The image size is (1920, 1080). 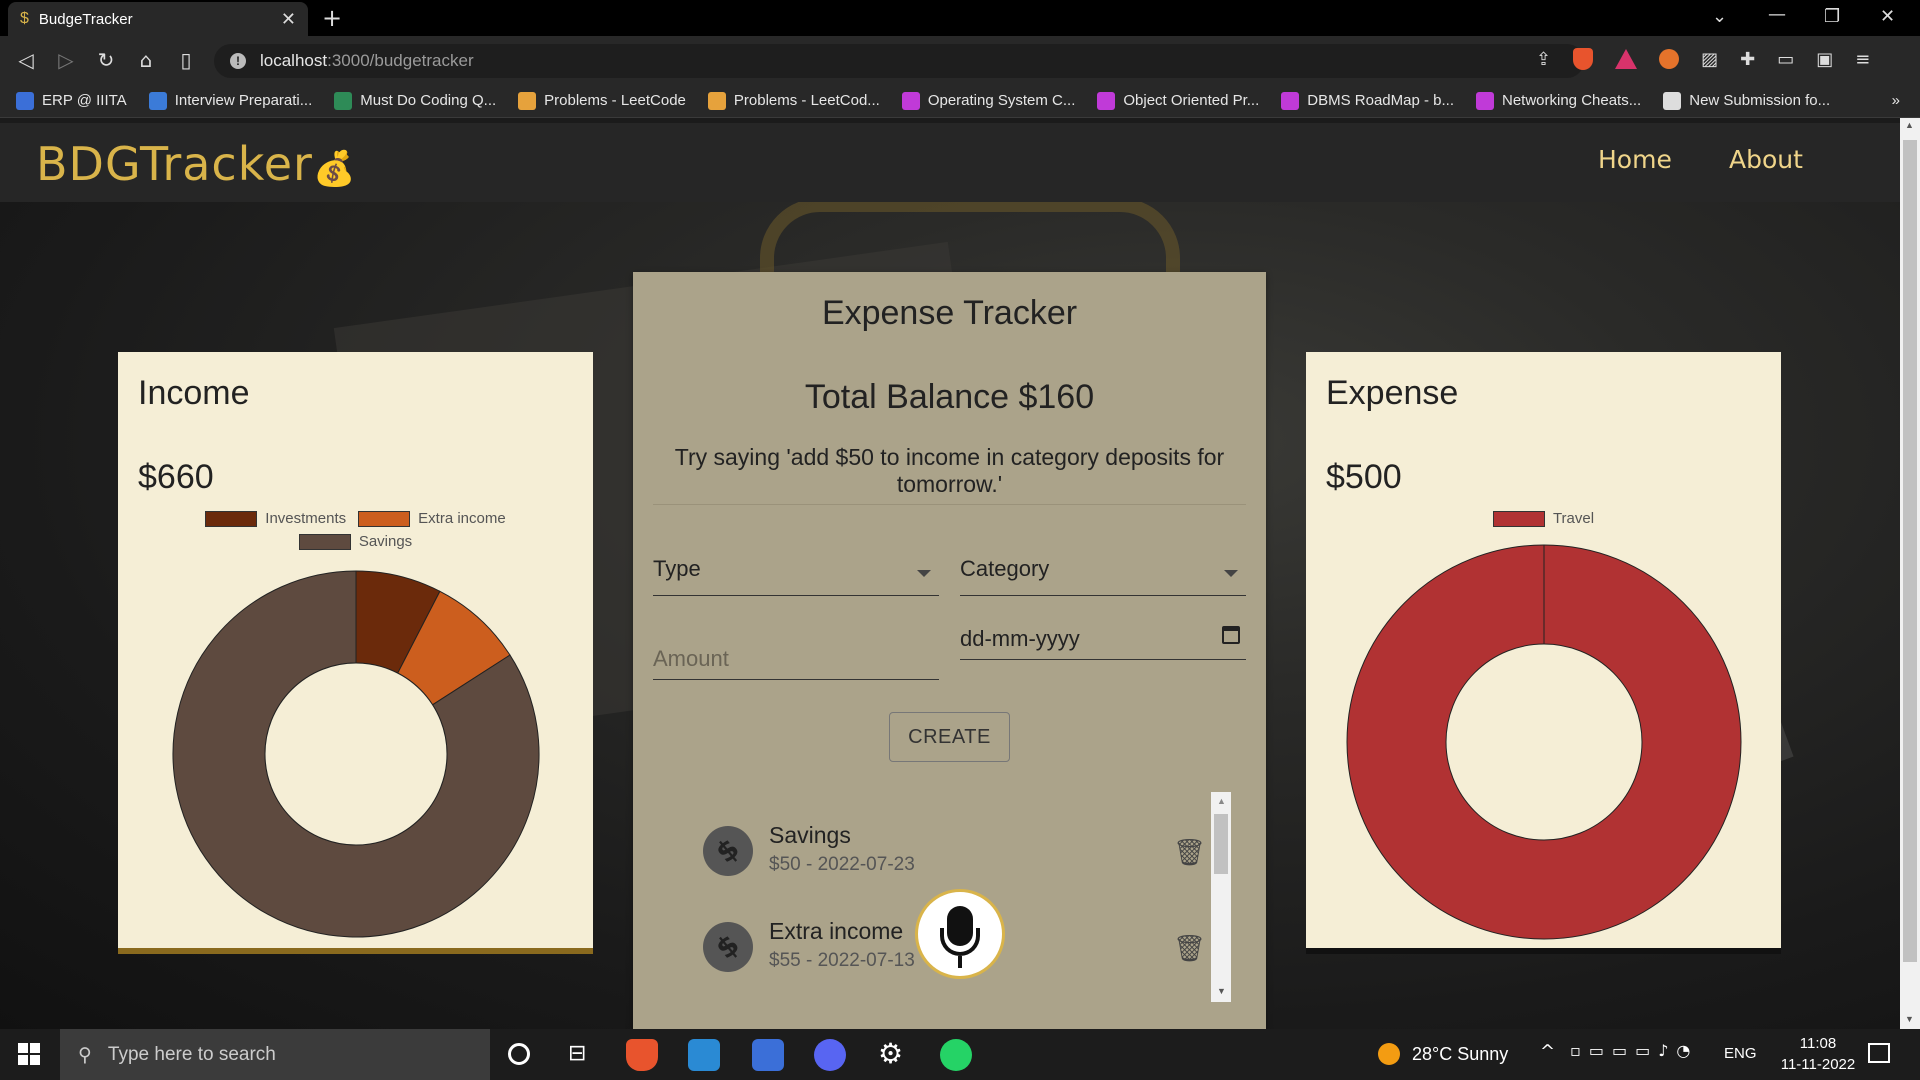 What do you see at coordinates (146, 60) in the screenshot?
I see `home-icon: ⌂` at bounding box center [146, 60].